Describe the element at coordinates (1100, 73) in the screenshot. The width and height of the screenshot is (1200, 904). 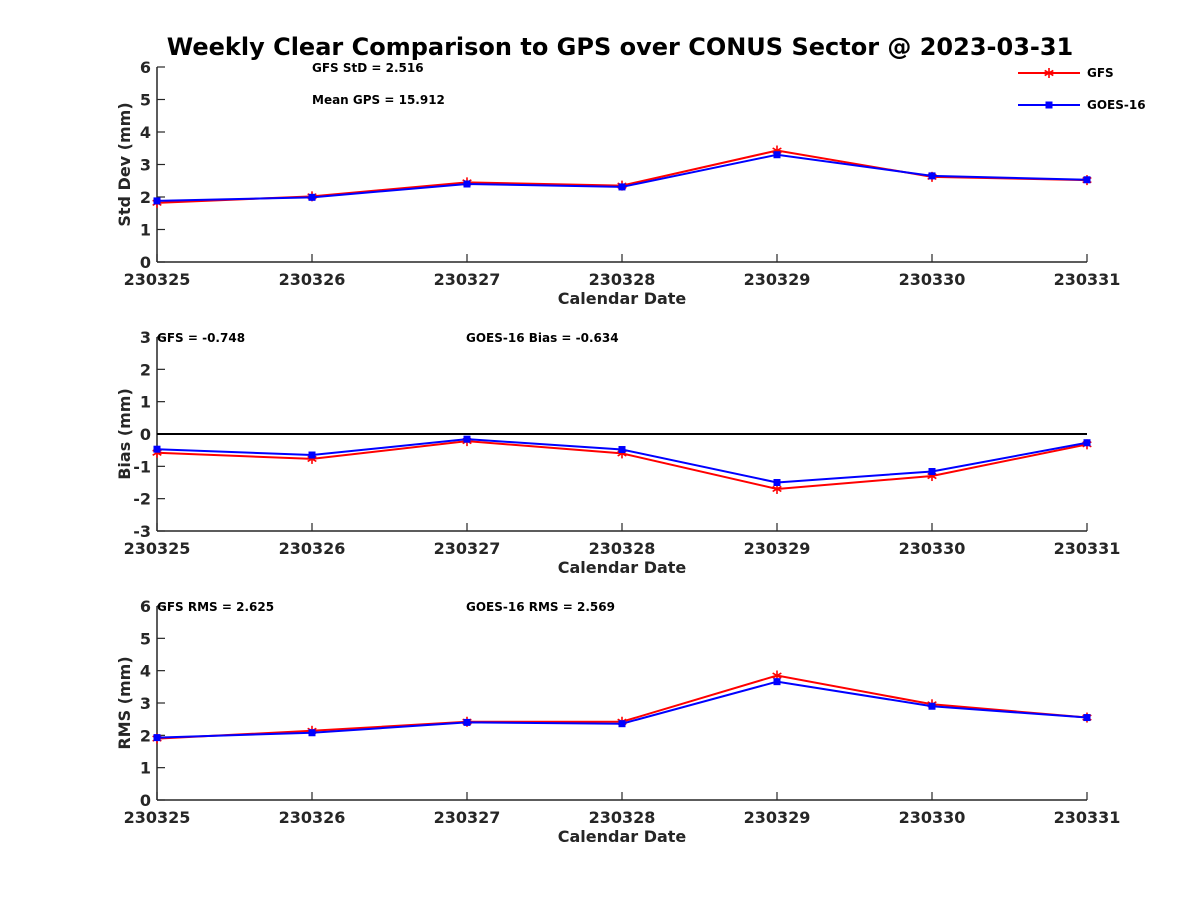
I see `legend-label: GFS` at that location.